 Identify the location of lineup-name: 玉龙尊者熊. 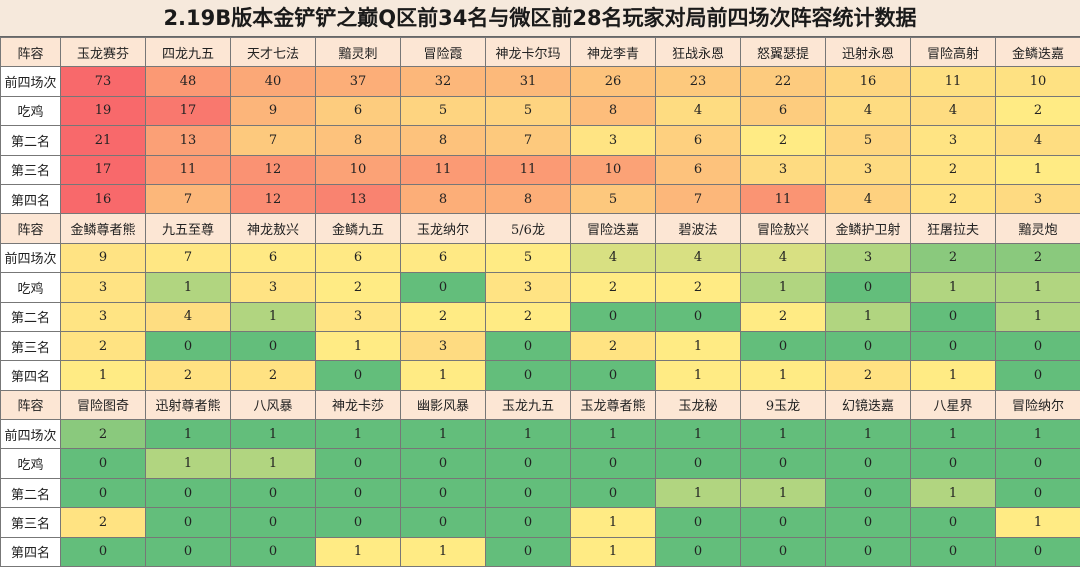
(613, 404).